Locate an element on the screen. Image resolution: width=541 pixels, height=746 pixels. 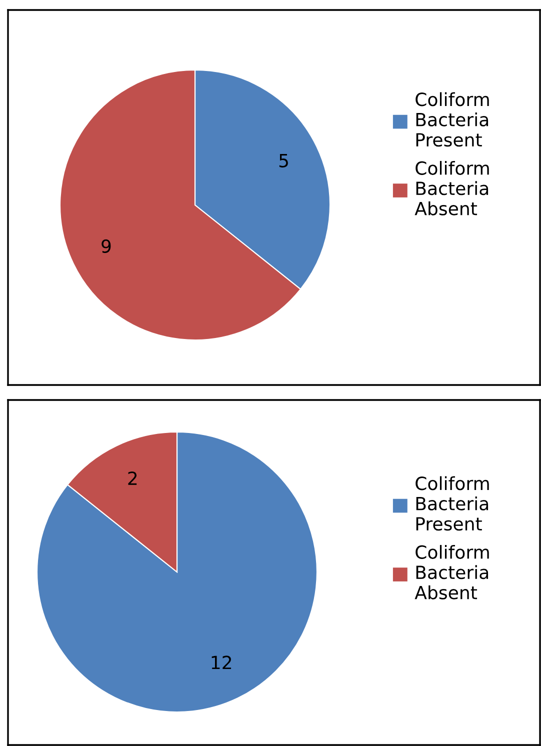
data-label: 2 is located at coordinates (132, 478).